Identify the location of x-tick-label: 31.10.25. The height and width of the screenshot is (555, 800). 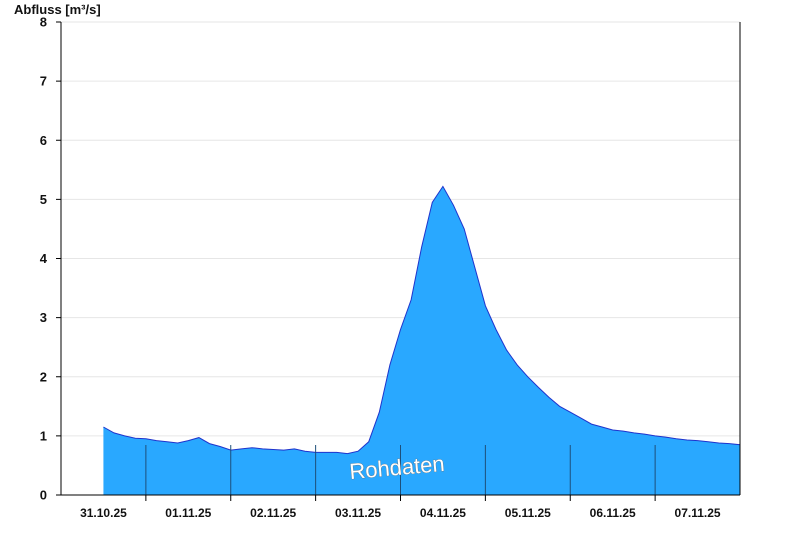
(103, 513).